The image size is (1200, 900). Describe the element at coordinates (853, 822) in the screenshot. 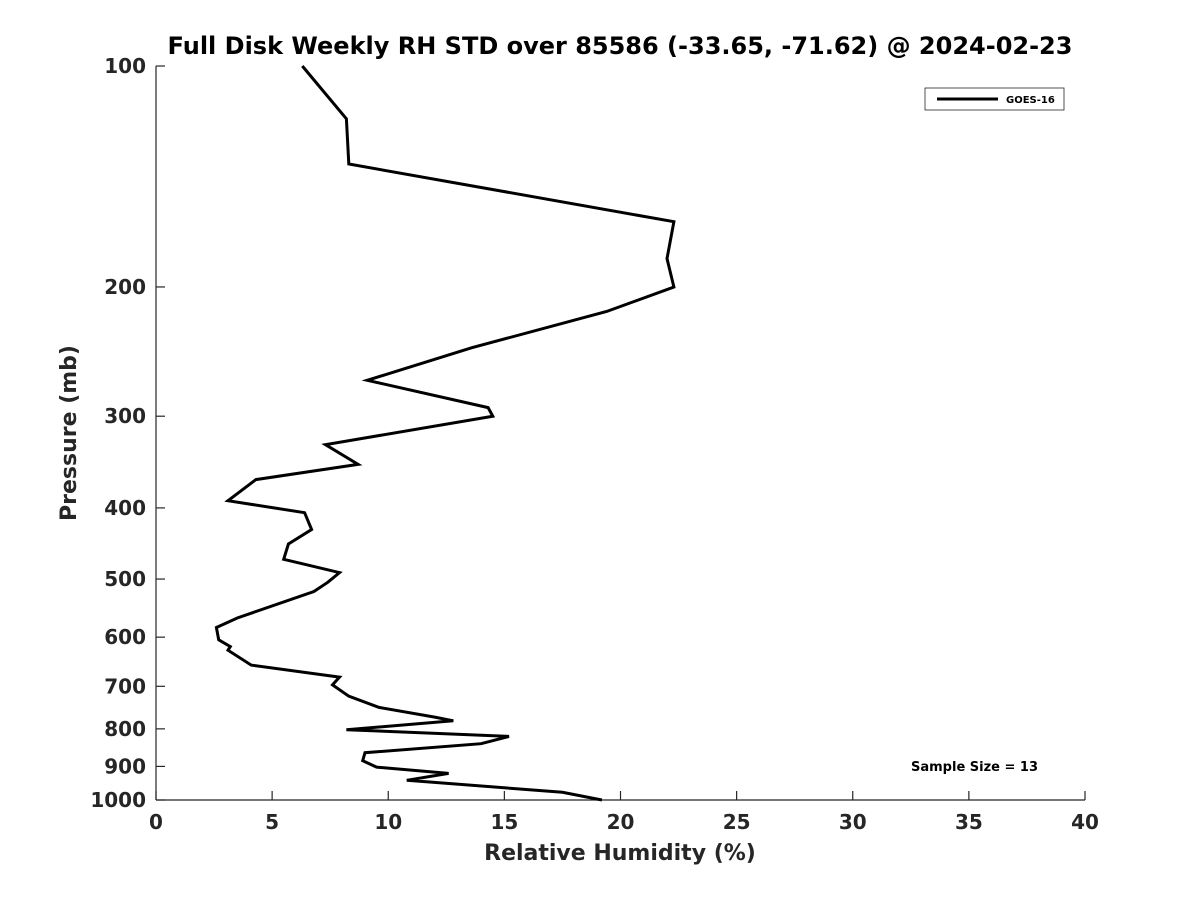

I see `x-tick-label: 30` at that location.